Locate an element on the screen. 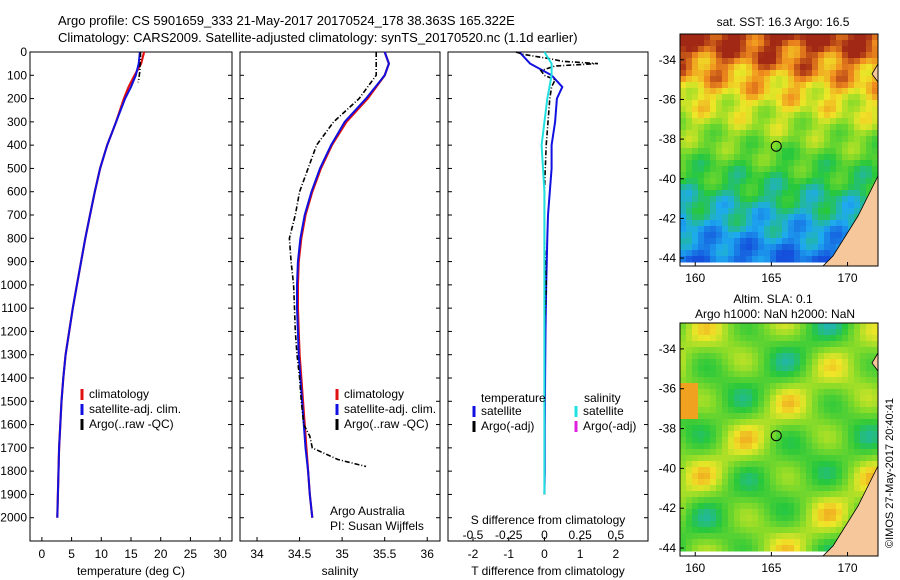 Image resolution: width=900 pixels, height=580 pixels. x-axis-label: salinity is located at coordinates (340, 571).